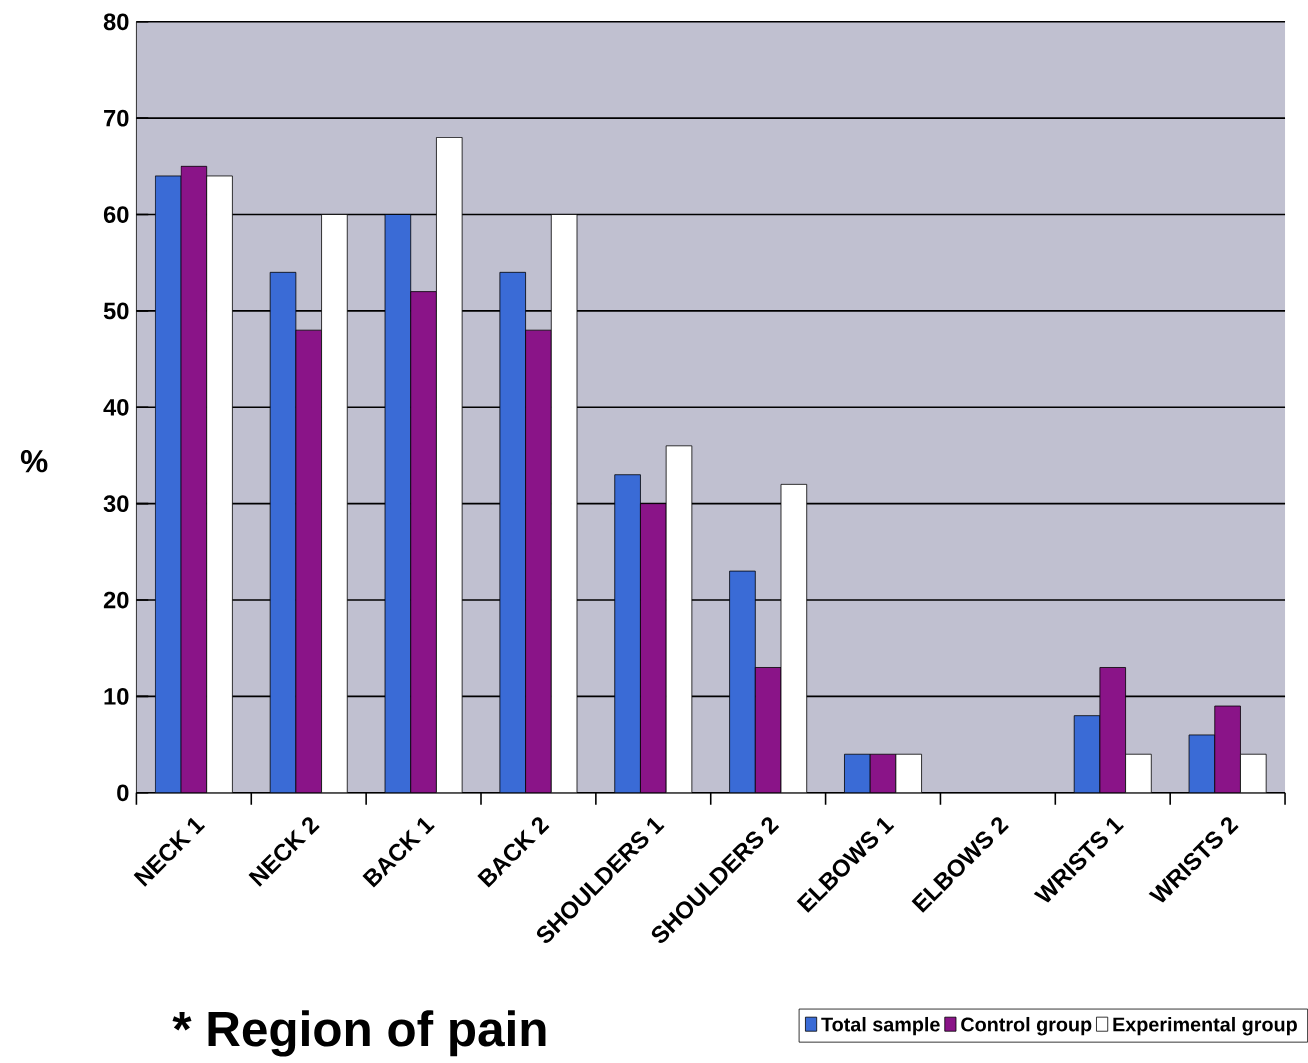 The width and height of the screenshot is (1308, 1063). I want to click on y-tick-label: 60, so click(116, 214).